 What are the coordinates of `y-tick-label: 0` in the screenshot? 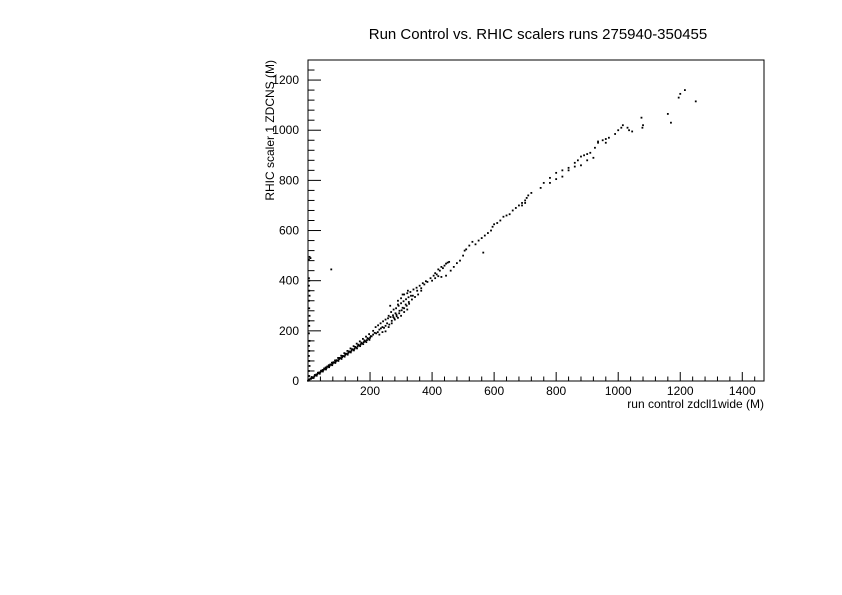 It's located at (295, 381).